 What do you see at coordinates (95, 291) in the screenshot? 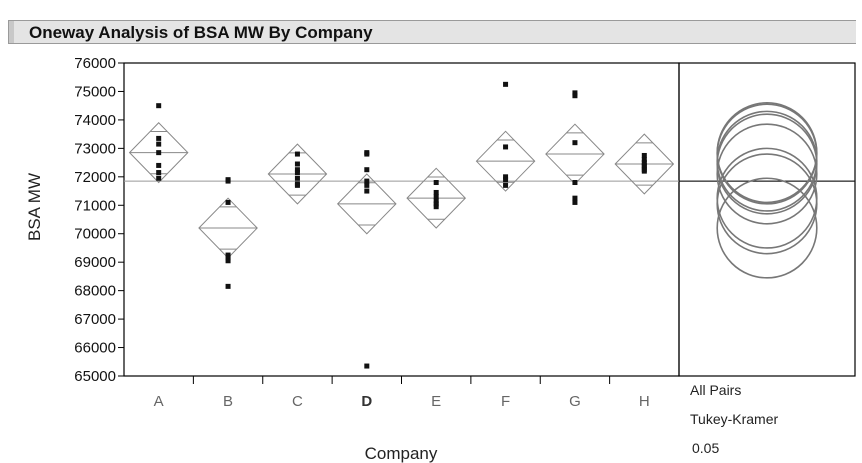
I see `y-tick-label: 68000` at bounding box center [95, 291].